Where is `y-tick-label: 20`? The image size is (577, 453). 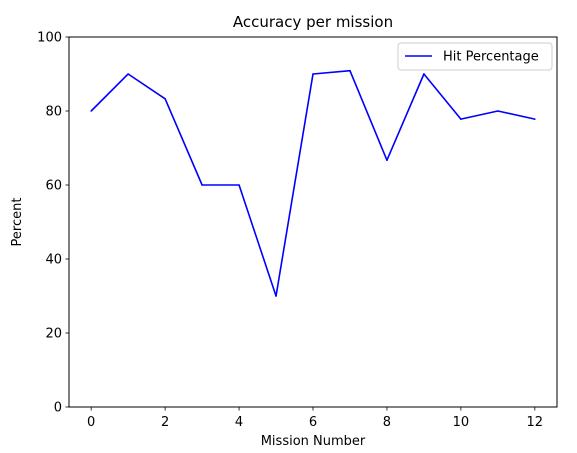
y-tick-label: 20 is located at coordinates (53, 334).